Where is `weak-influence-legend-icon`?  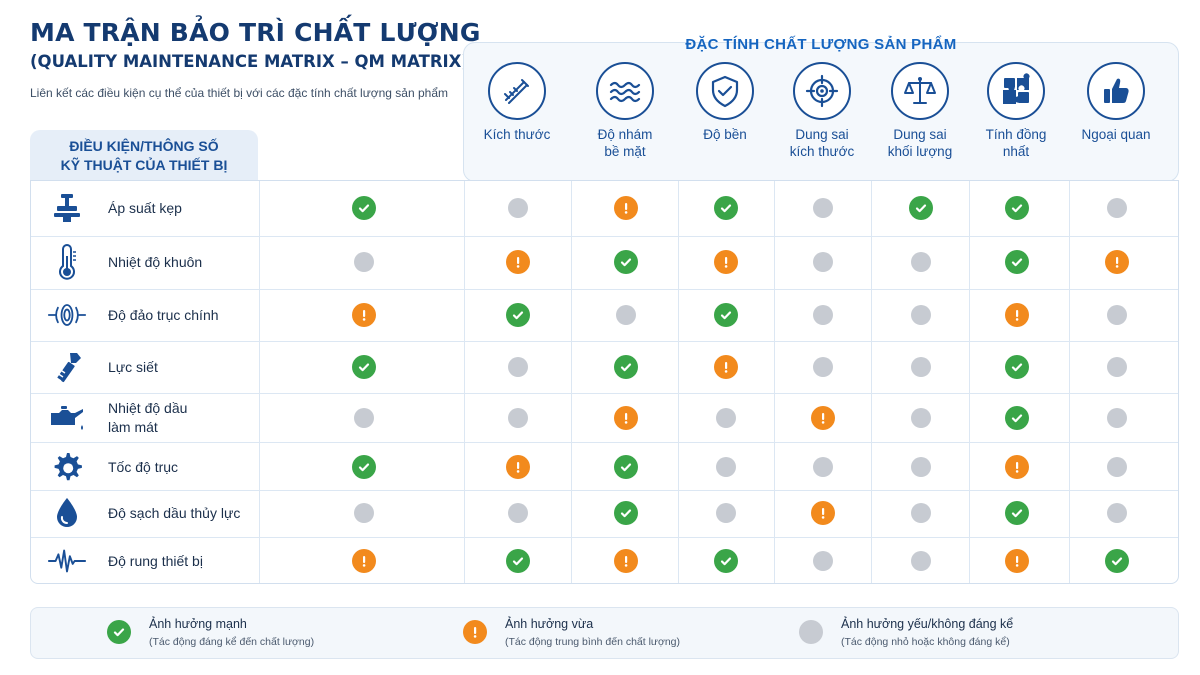
weak-influence-legend-icon is located at coordinates (811, 632).